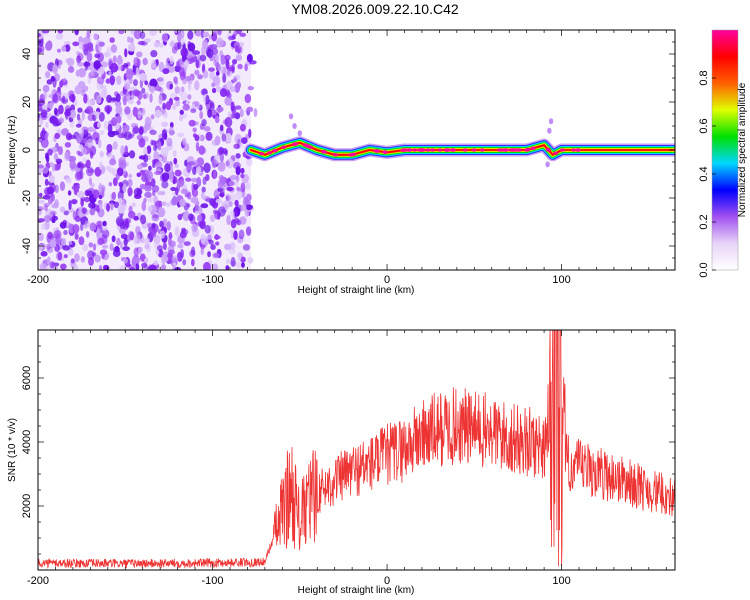 The height and width of the screenshot is (600, 750). What do you see at coordinates (704, 77) in the screenshot?
I see `colorbar-tick-label: 0.8` at bounding box center [704, 77].